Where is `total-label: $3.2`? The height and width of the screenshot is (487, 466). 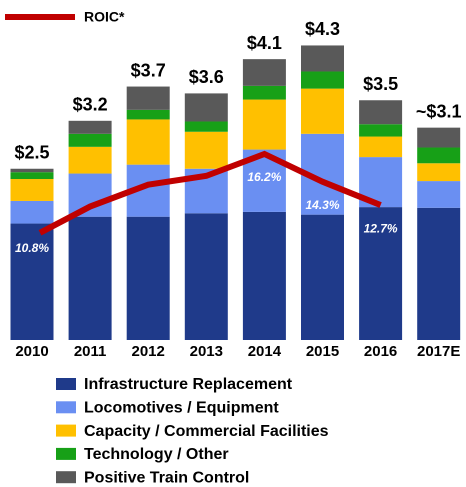 total-label: $3.2 is located at coordinates (90, 105).